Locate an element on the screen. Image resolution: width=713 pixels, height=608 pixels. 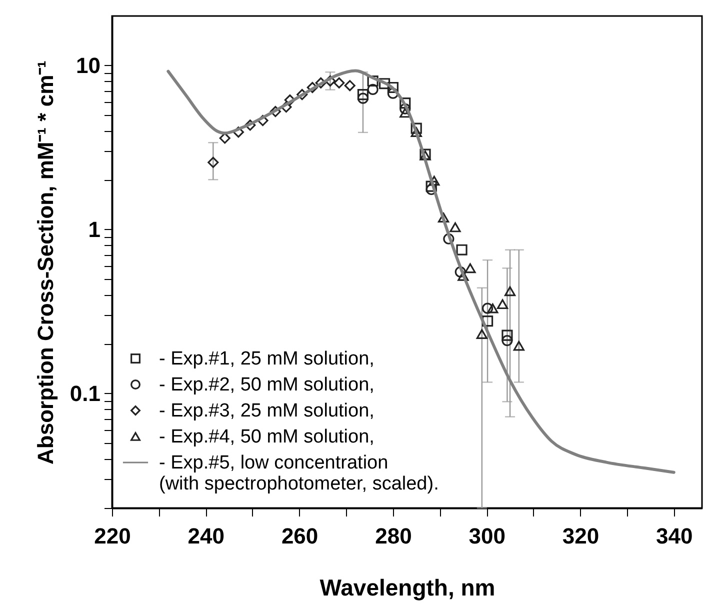
x-tick-label: 240 is located at coordinates (206, 536).